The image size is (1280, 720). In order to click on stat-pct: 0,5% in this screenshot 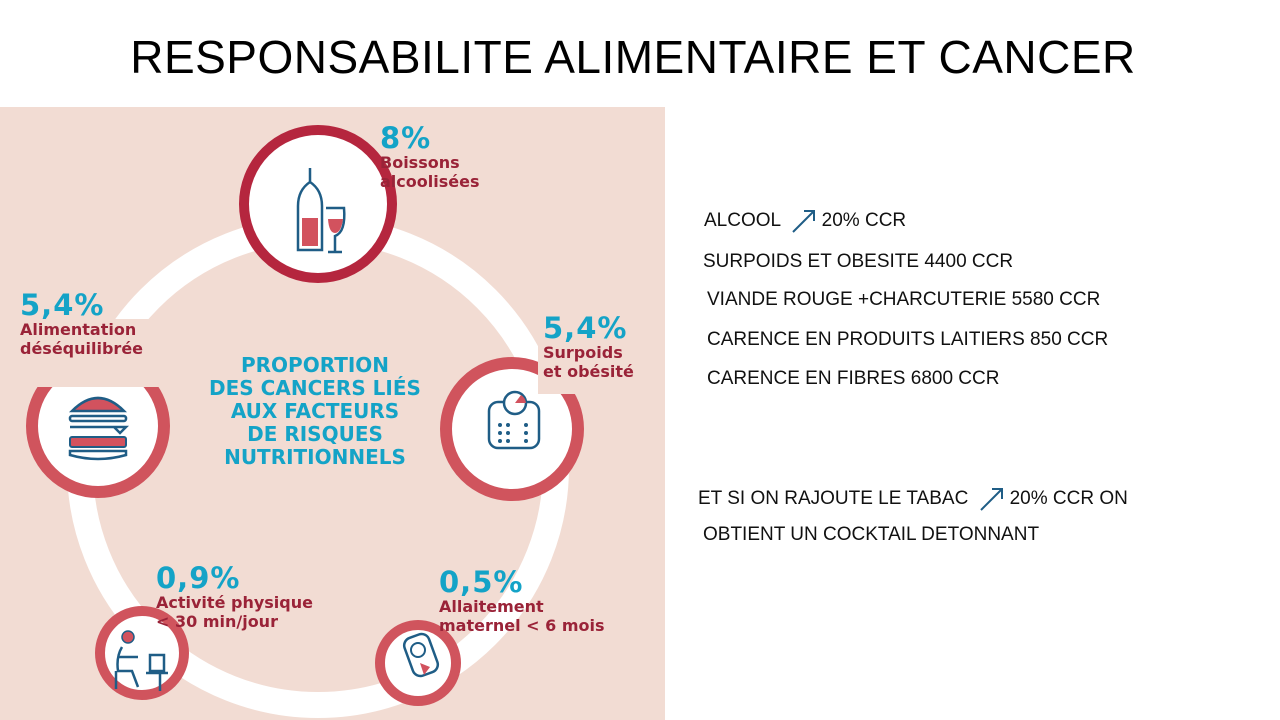, I will do `click(481, 582)`.